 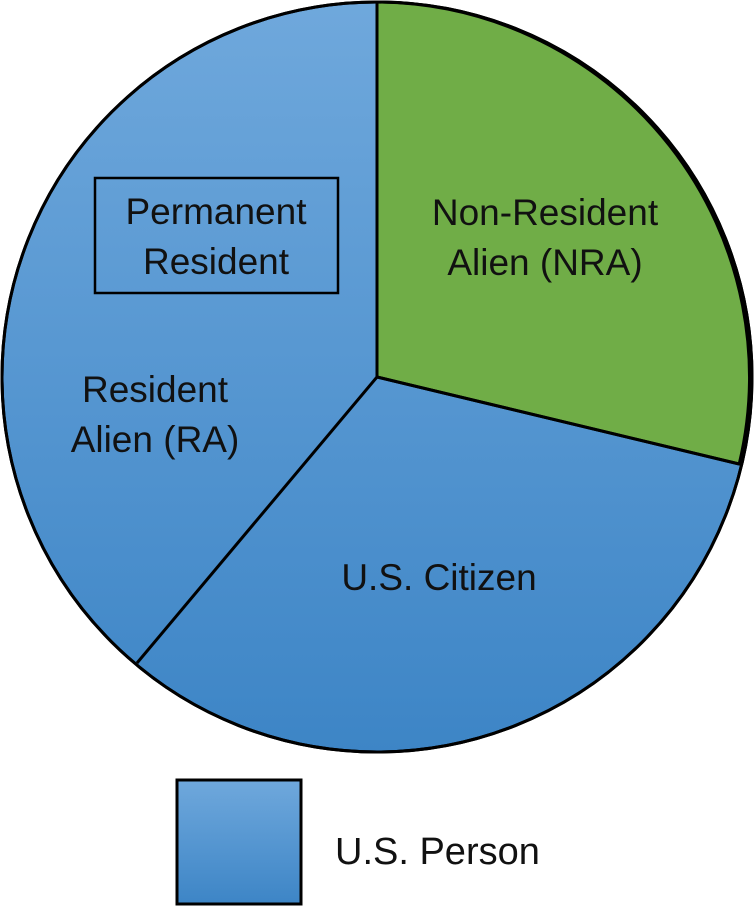 I want to click on legend-swatch-us-person, so click(x=239, y=842).